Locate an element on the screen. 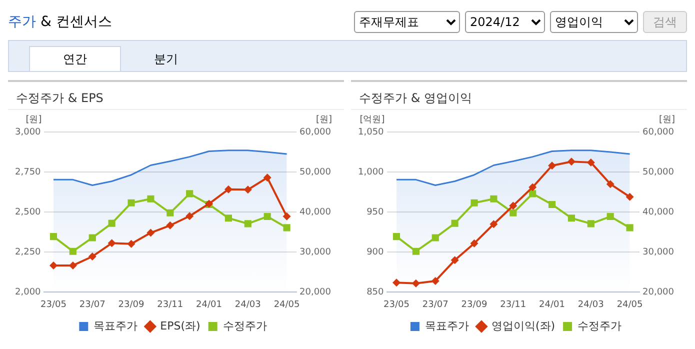  legend-label: 영업이익(좌) is located at coordinates (523, 325).